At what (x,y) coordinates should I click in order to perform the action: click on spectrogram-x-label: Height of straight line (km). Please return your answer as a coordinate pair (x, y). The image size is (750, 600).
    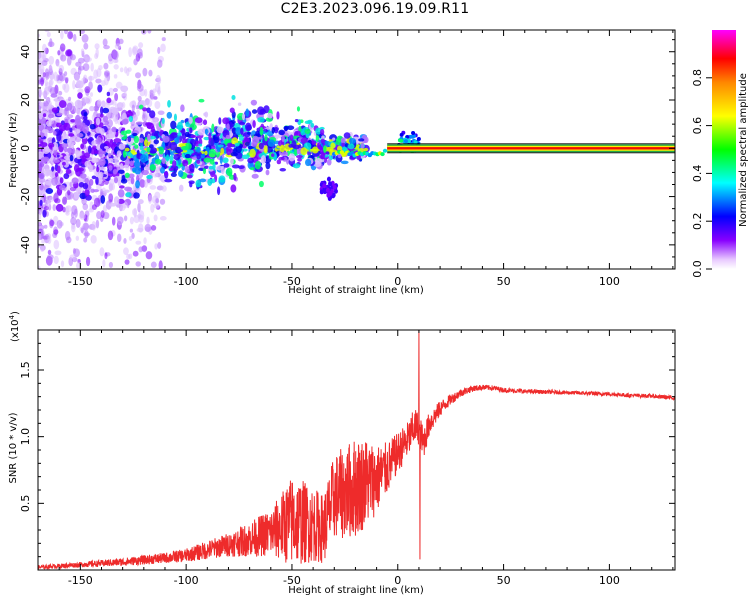
    Looking at the image, I should click on (356, 290).